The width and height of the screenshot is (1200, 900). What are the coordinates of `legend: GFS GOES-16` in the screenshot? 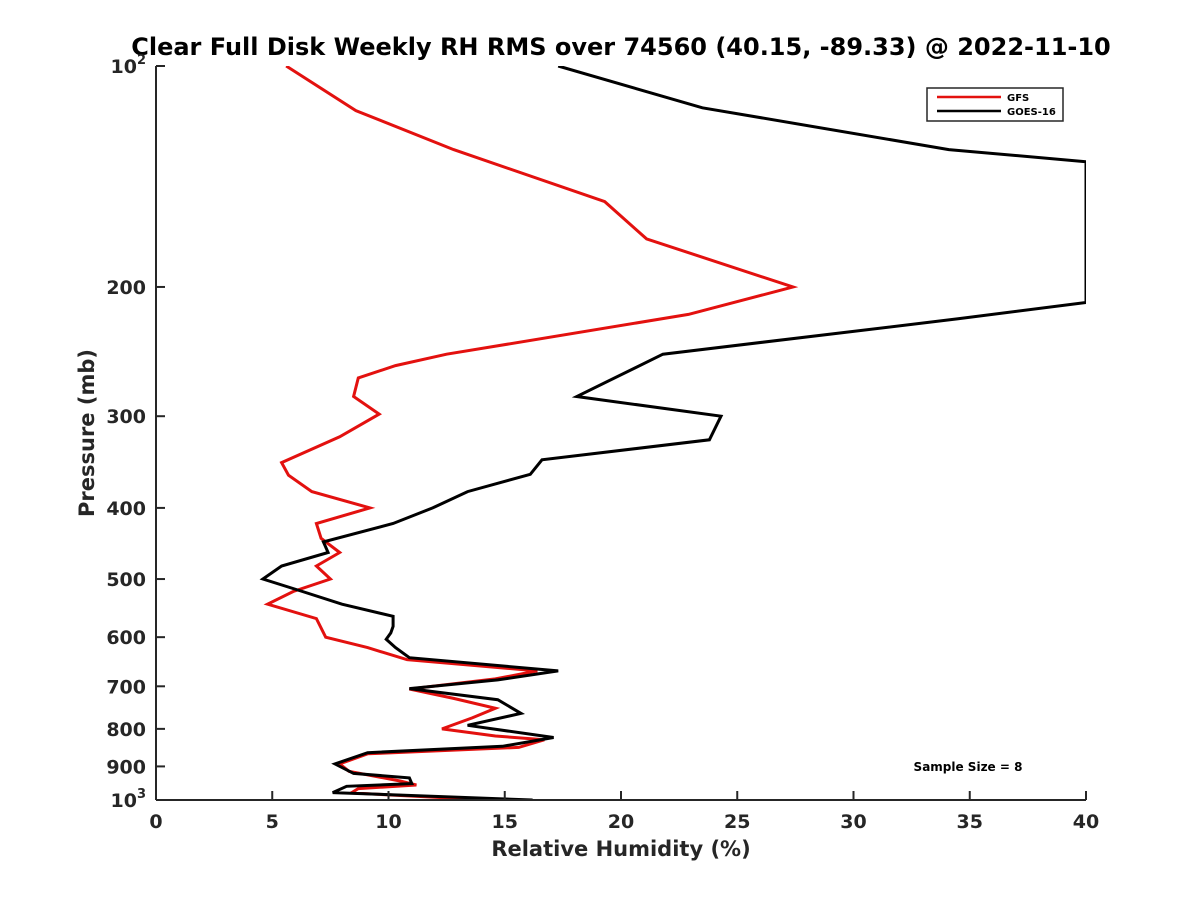 It's located at (995, 104).